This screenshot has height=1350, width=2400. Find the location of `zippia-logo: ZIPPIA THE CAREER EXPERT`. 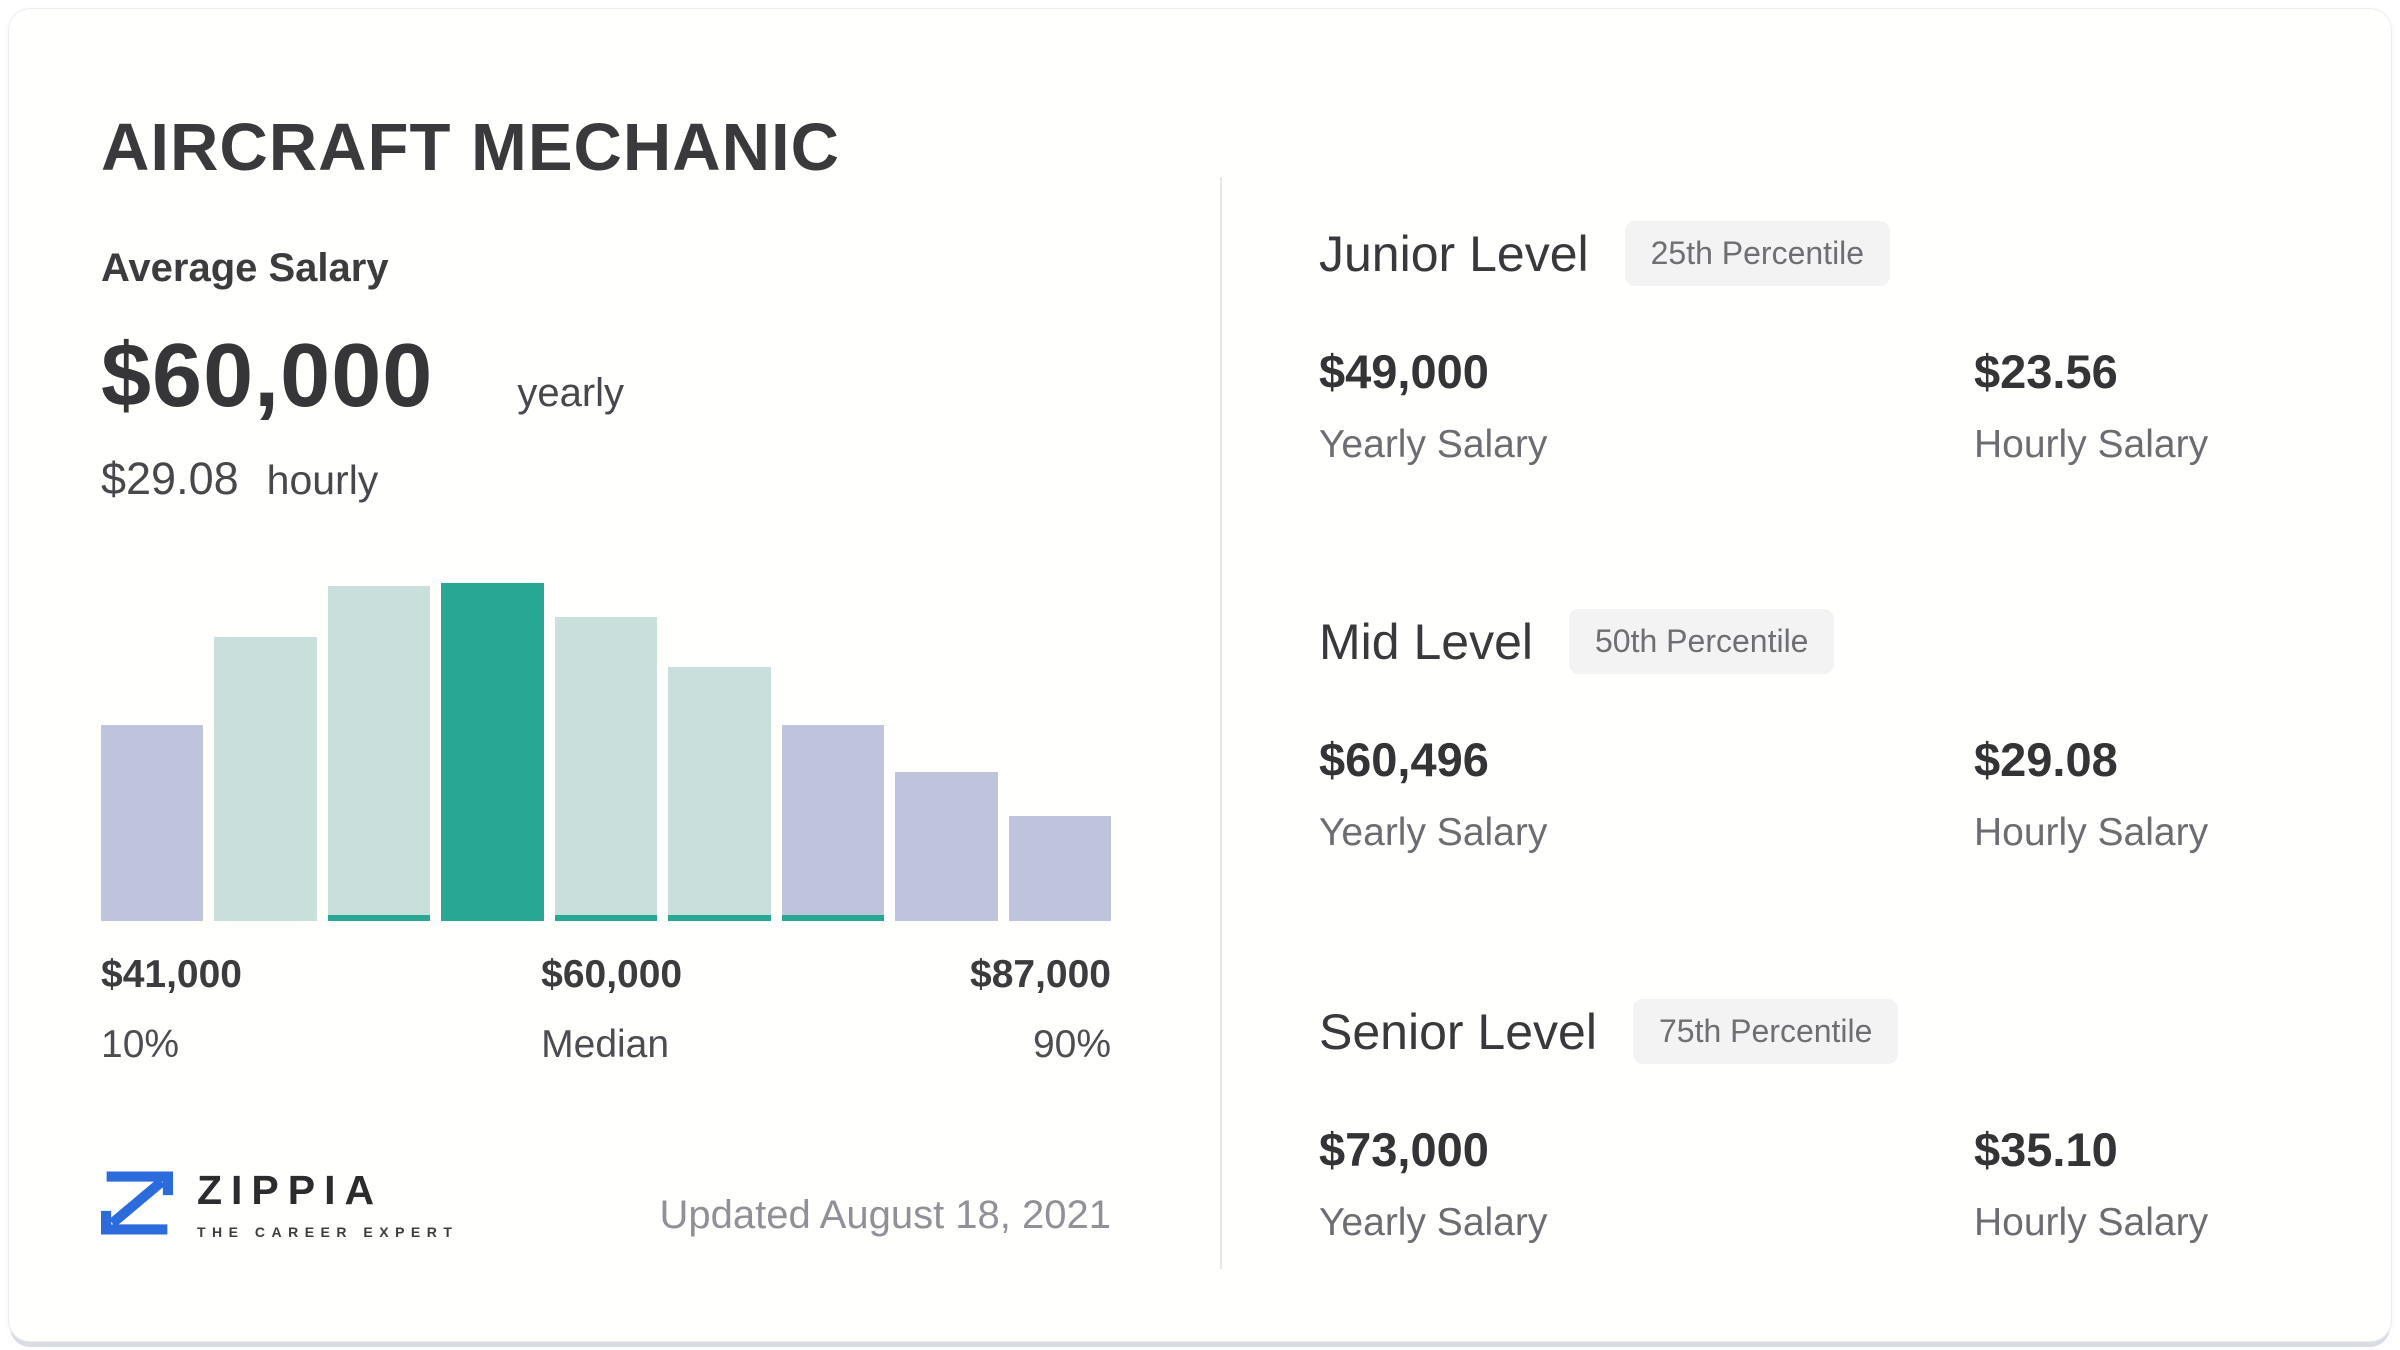

zippia-logo: ZIPPIA THE CAREER EXPERT is located at coordinates (279, 1203).